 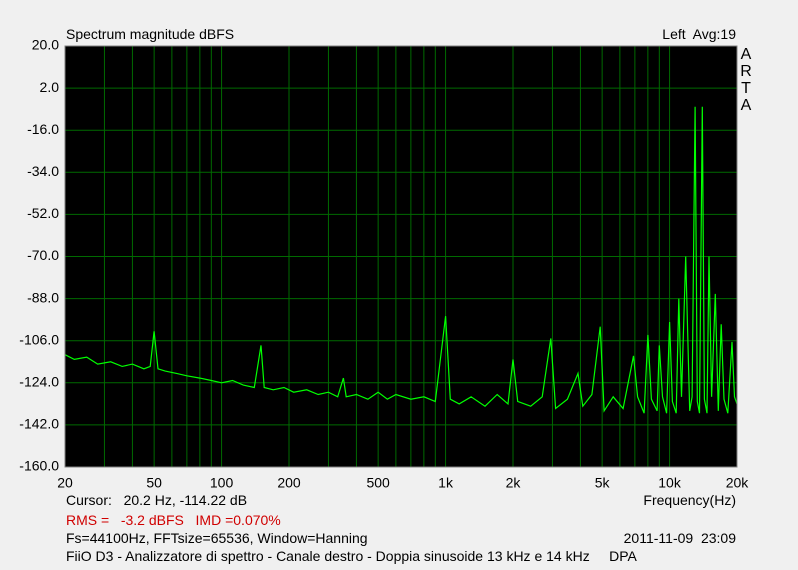 I want to click on x-tick-label: 10k, so click(x=670, y=483).